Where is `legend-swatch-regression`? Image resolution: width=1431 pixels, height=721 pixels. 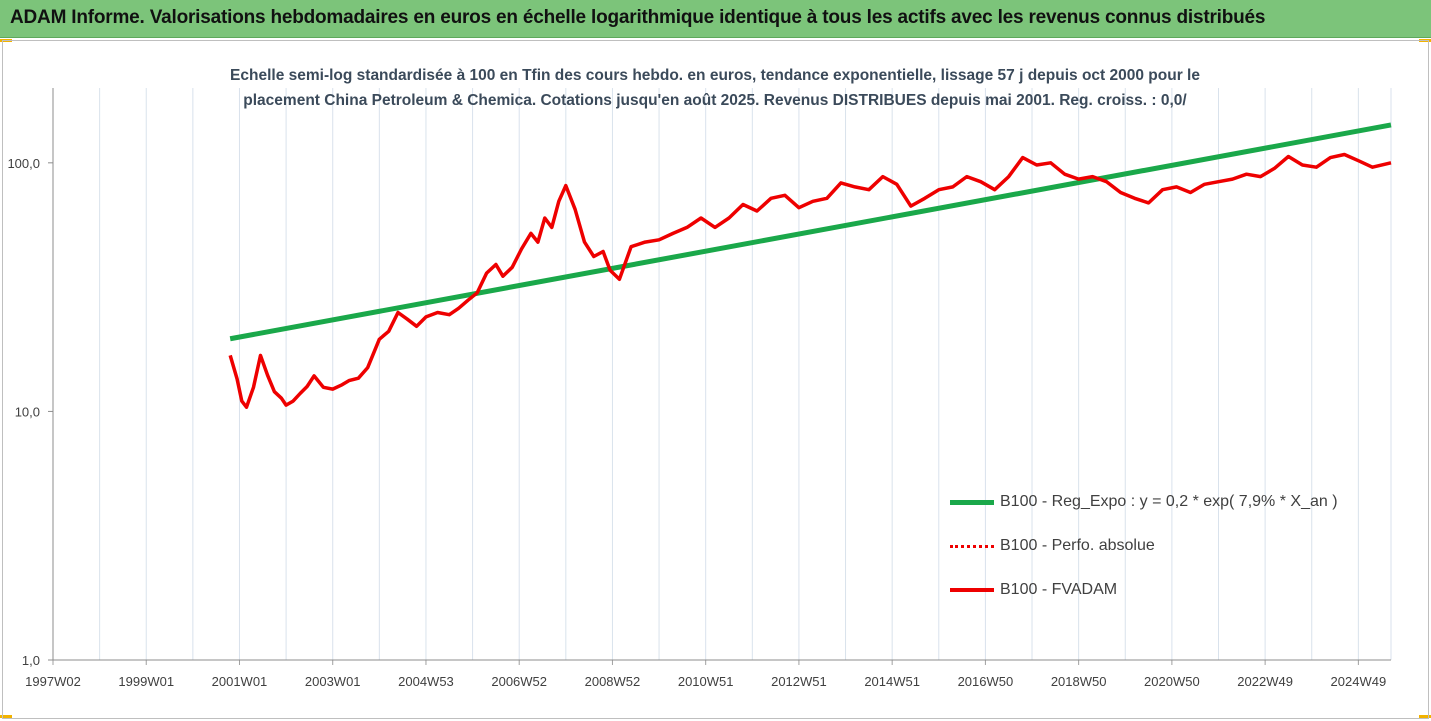
legend-swatch-regression is located at coordinates (972, 502).